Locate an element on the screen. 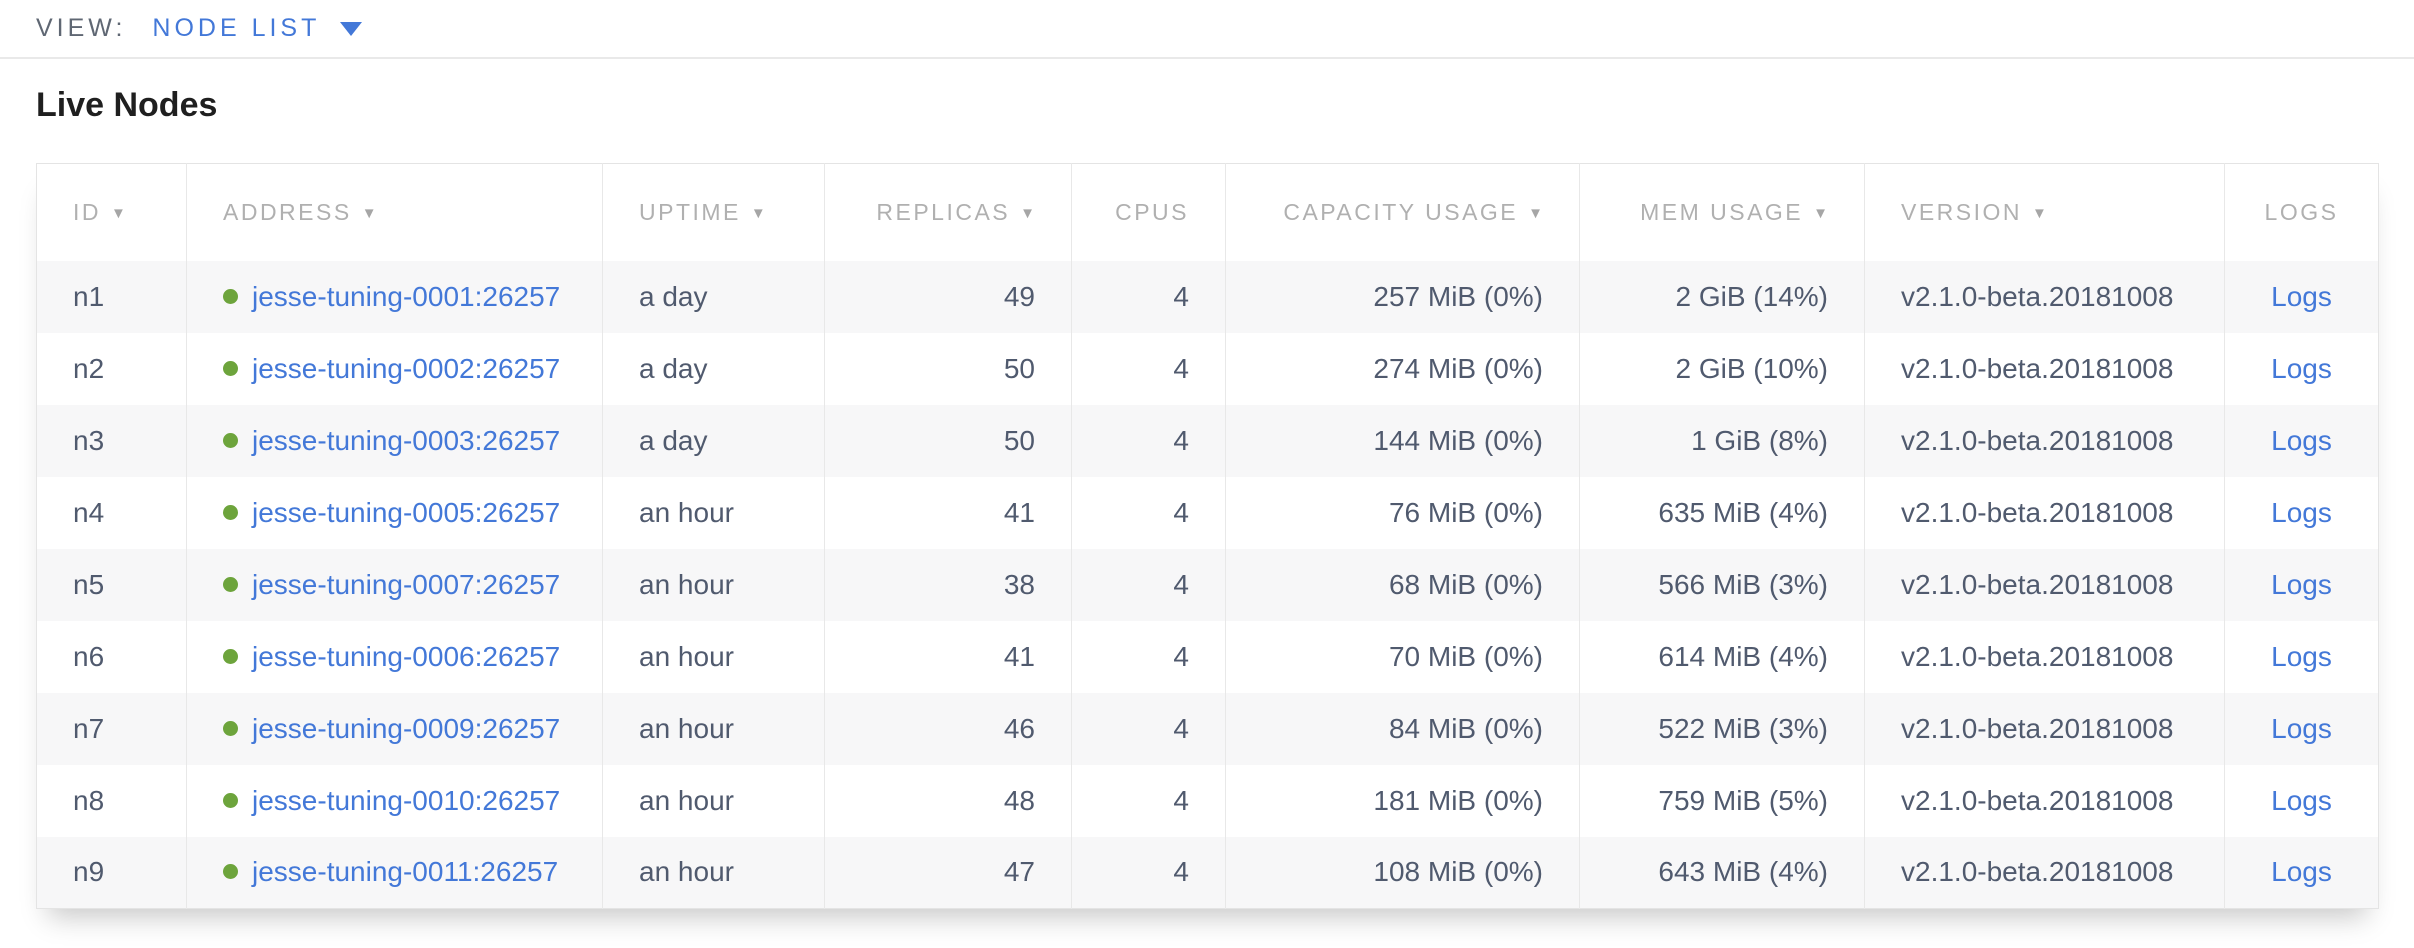 The height and width of the screenshot is (948, 2414). cell-replicas: 41 is located at coordinates (948, 512).